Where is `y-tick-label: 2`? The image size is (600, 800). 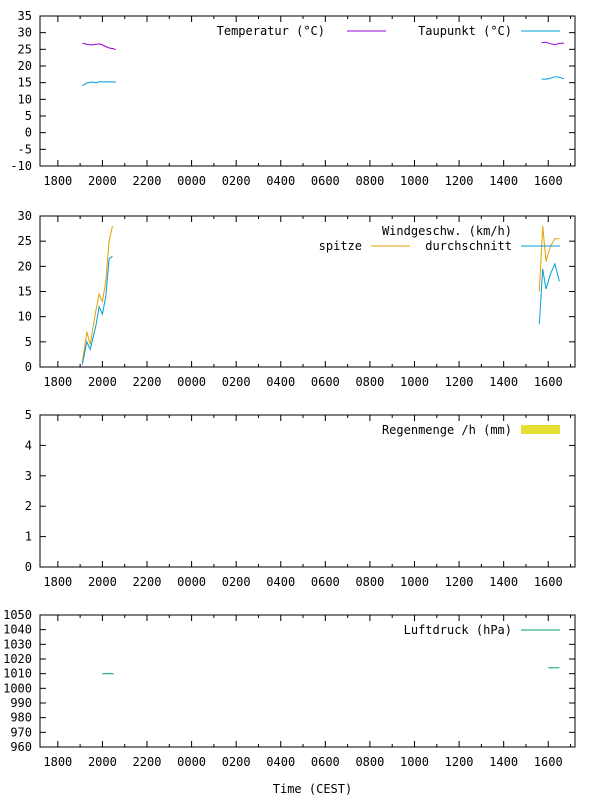
y-tick-label: 2 is located at coordinates (28, 506).